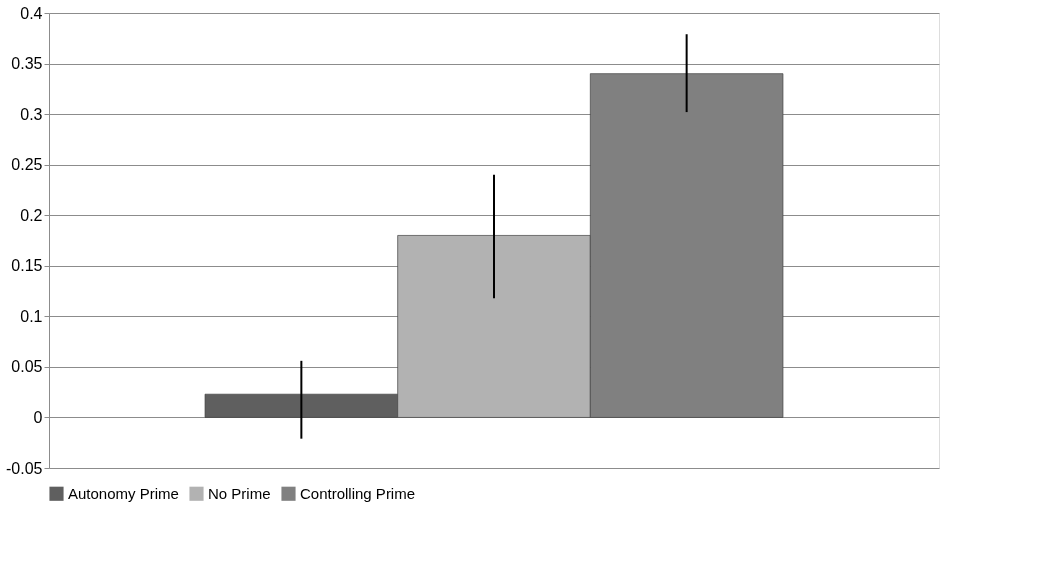 The height and width of the screenshot is (582, 1063). What do you see at coordinates (31, 114) in the screenshot?
I see `y-tick-label: 0.3` at bounding box center [31, 114].